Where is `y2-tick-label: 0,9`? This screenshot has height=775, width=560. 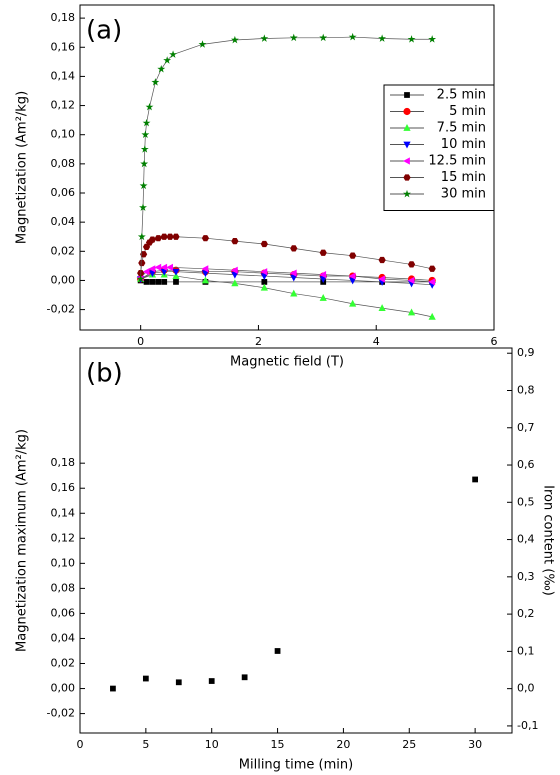 y2-tick-label: 0,9 is located at coordinates (526, 352).